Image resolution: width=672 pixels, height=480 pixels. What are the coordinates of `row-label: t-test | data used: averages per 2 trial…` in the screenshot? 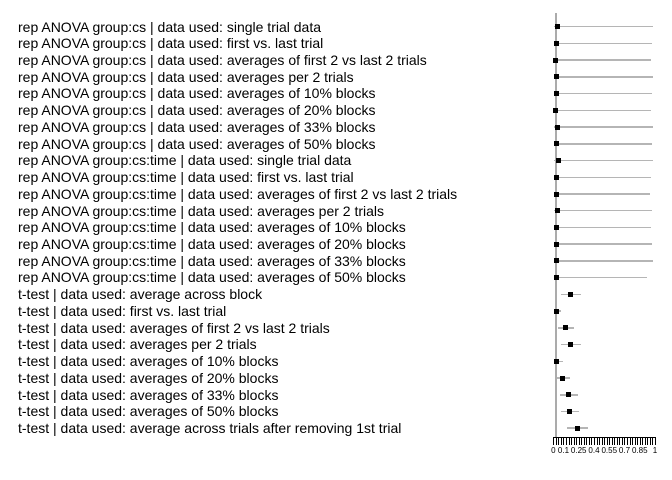 It's located at (137, 344).